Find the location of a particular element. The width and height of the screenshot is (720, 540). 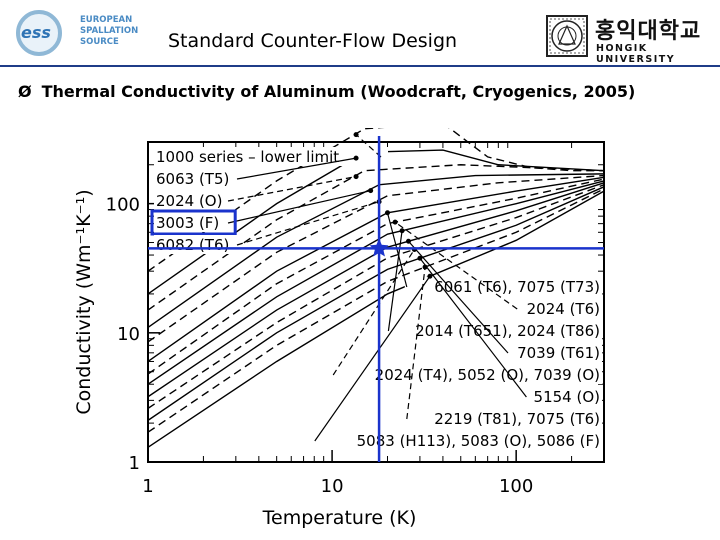

x-tick-label: 10 is located at coordinates (332, 486).